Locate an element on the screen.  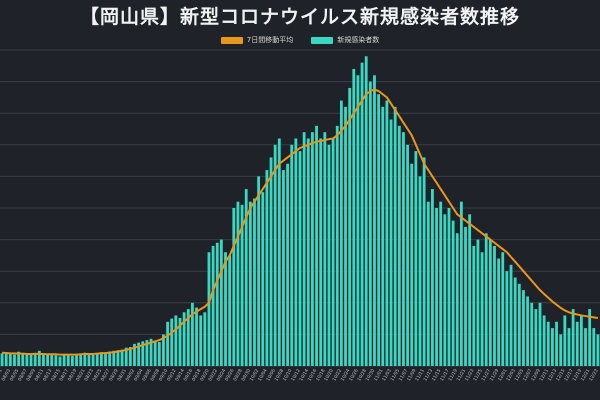
x-tick-label: 11/13 is located at coordinates (428, 375).